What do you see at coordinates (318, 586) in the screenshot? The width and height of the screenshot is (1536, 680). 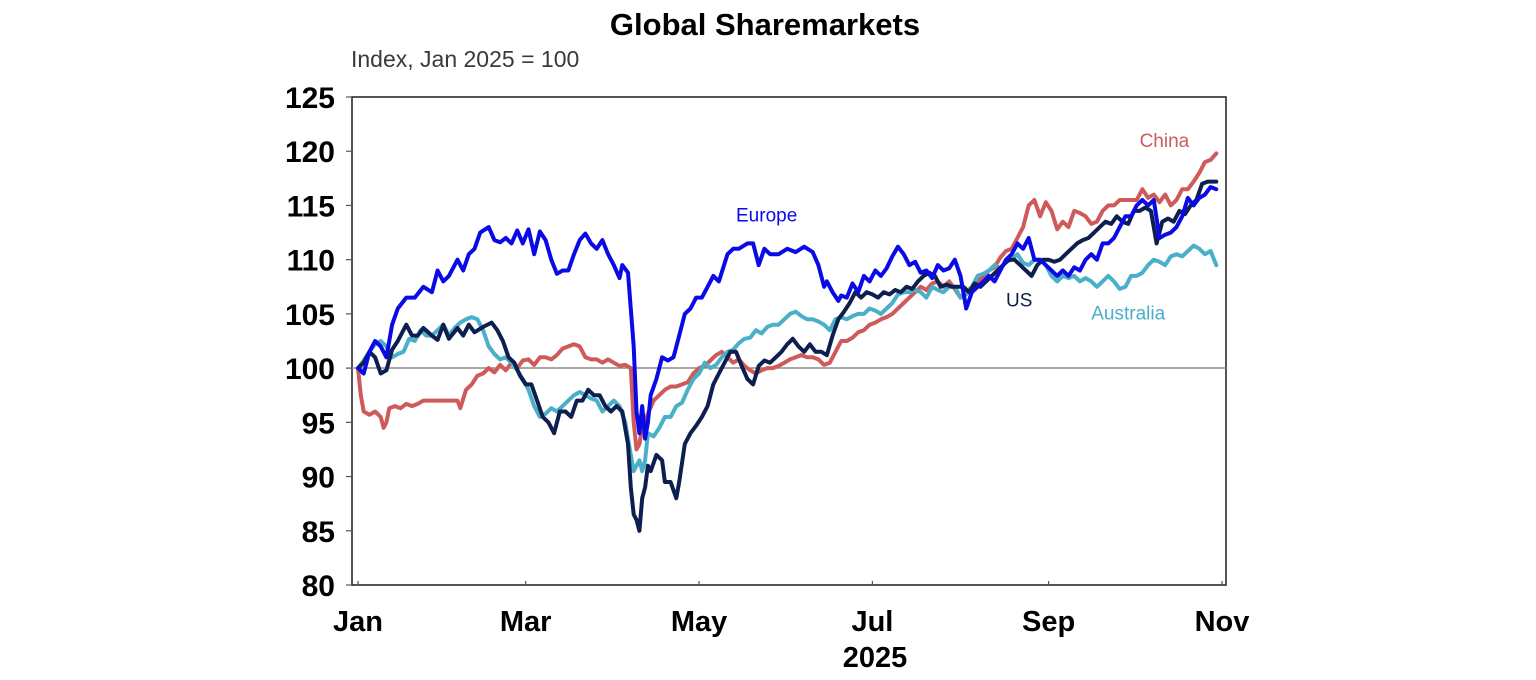 I see `y-tick-label: 80` at bounding box center [318, 586].